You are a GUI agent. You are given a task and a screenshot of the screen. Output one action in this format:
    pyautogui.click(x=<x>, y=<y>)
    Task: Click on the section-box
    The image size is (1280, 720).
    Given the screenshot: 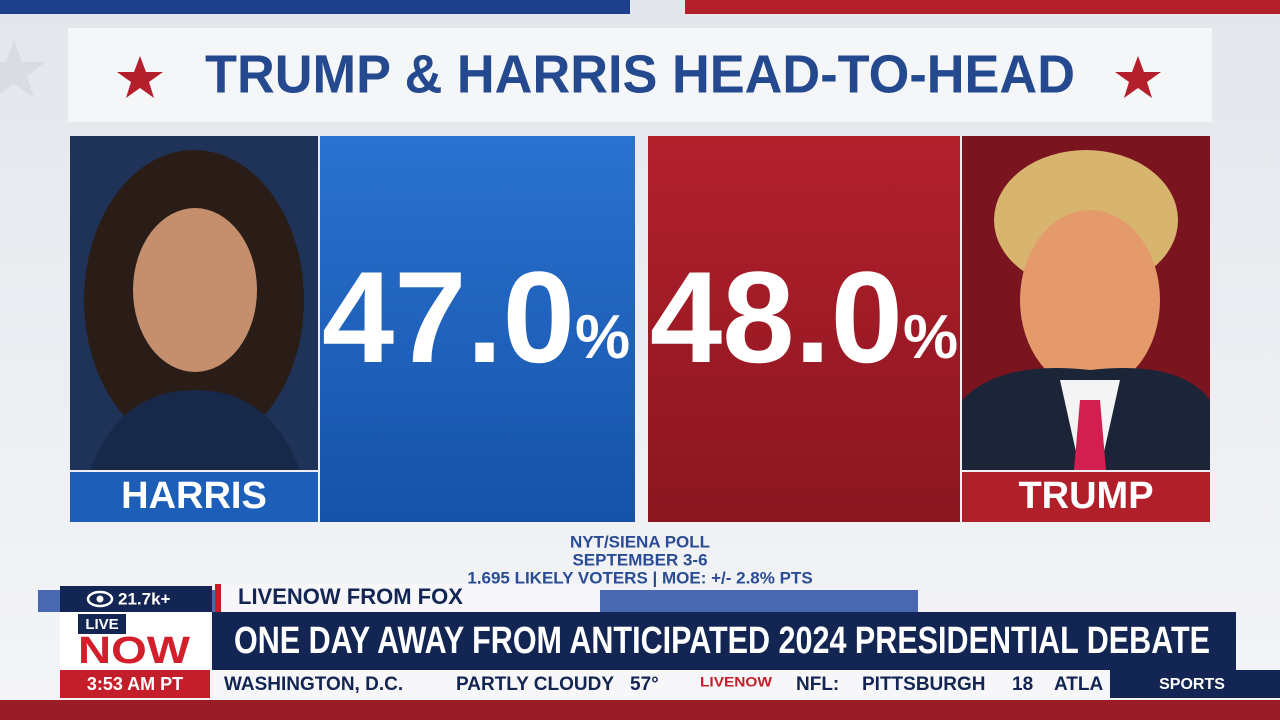 What is the action you would take?
    pyautogui.click(x=1195, y=684)
    